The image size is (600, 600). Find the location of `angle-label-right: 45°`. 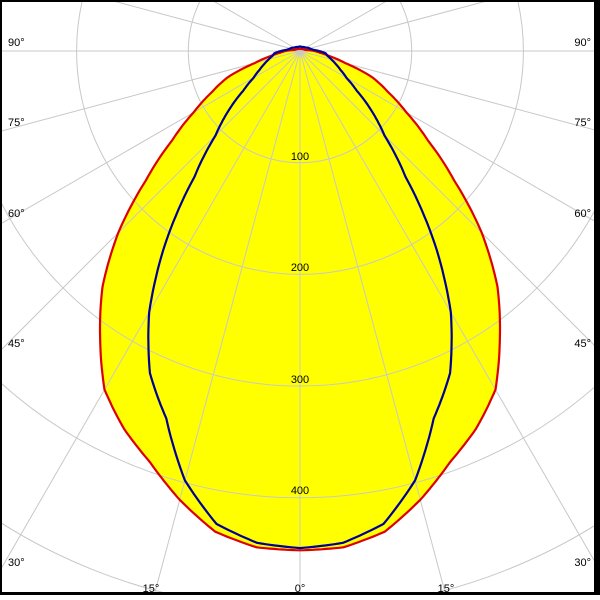

angle-label-right: 45° is located at coordinates (582, 344).